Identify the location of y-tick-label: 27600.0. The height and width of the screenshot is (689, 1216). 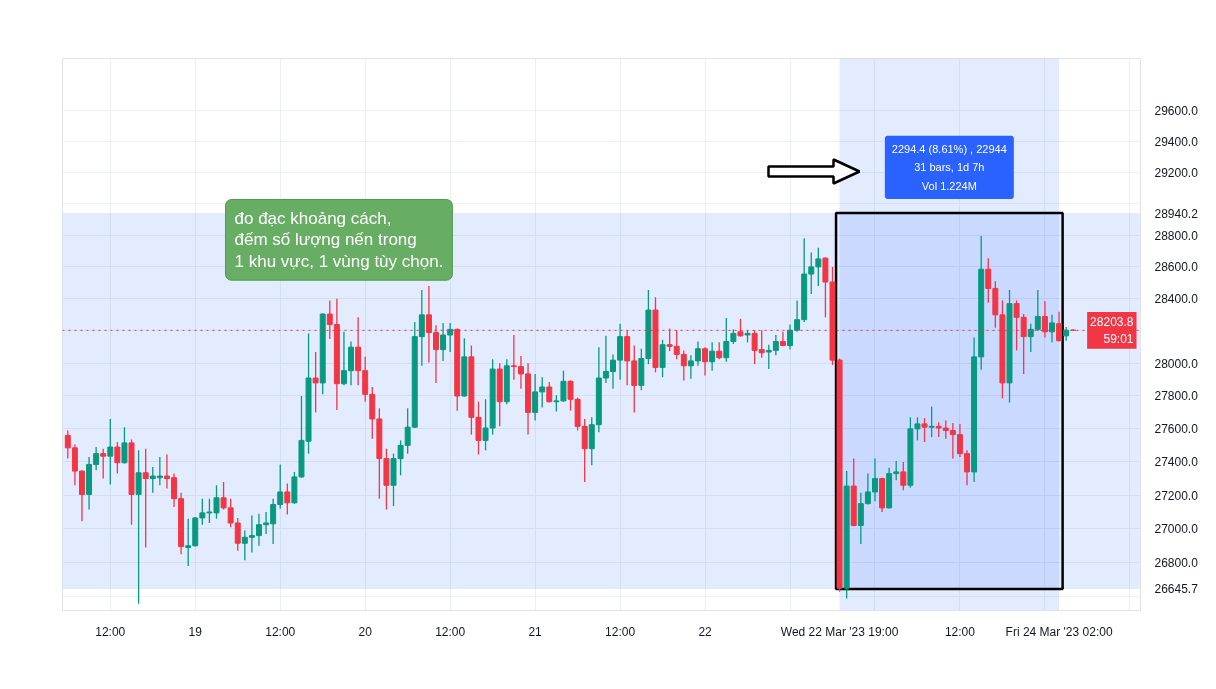
(1176, 429).